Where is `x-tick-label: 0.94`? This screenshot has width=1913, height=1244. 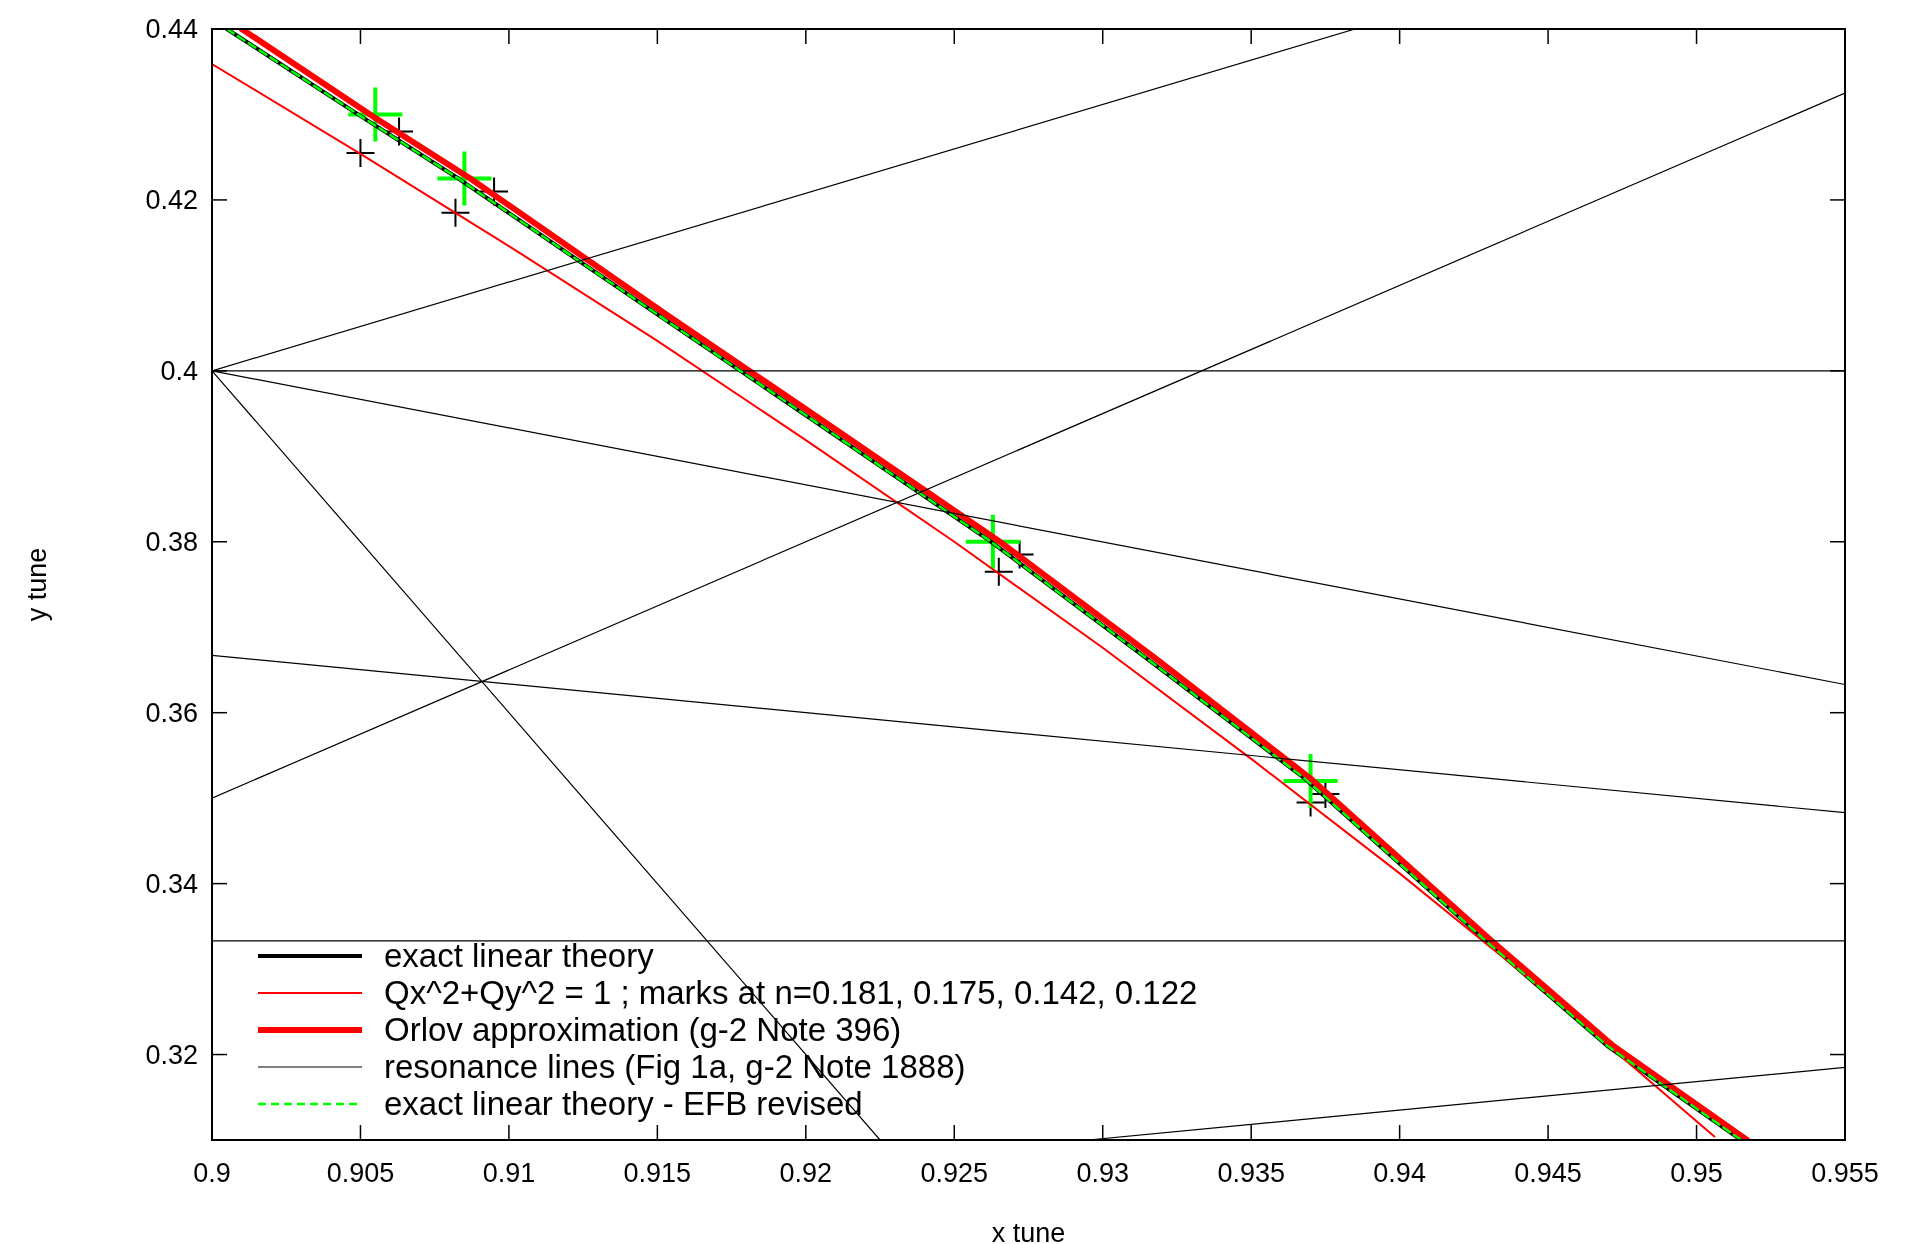 x-tick-label: 0.94 is located at coordinates (1399, 1173).